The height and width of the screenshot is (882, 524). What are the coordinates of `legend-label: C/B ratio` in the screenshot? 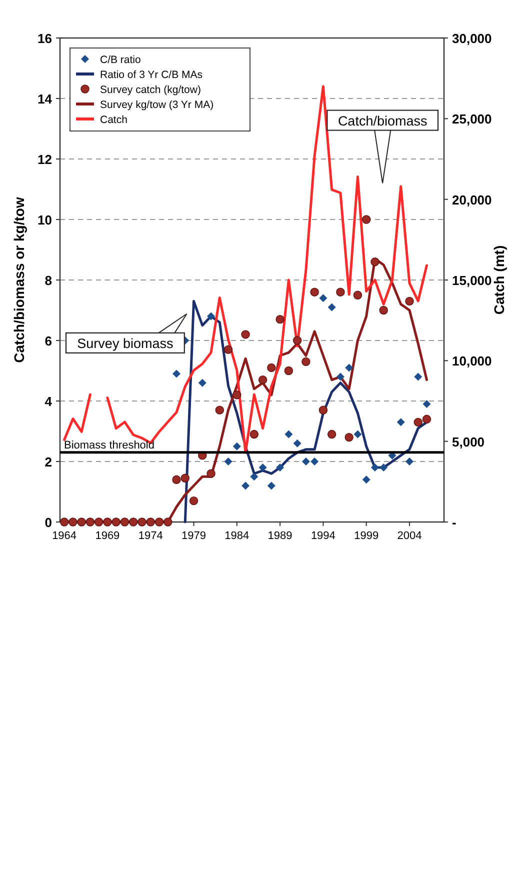 It's located at (121, 60).